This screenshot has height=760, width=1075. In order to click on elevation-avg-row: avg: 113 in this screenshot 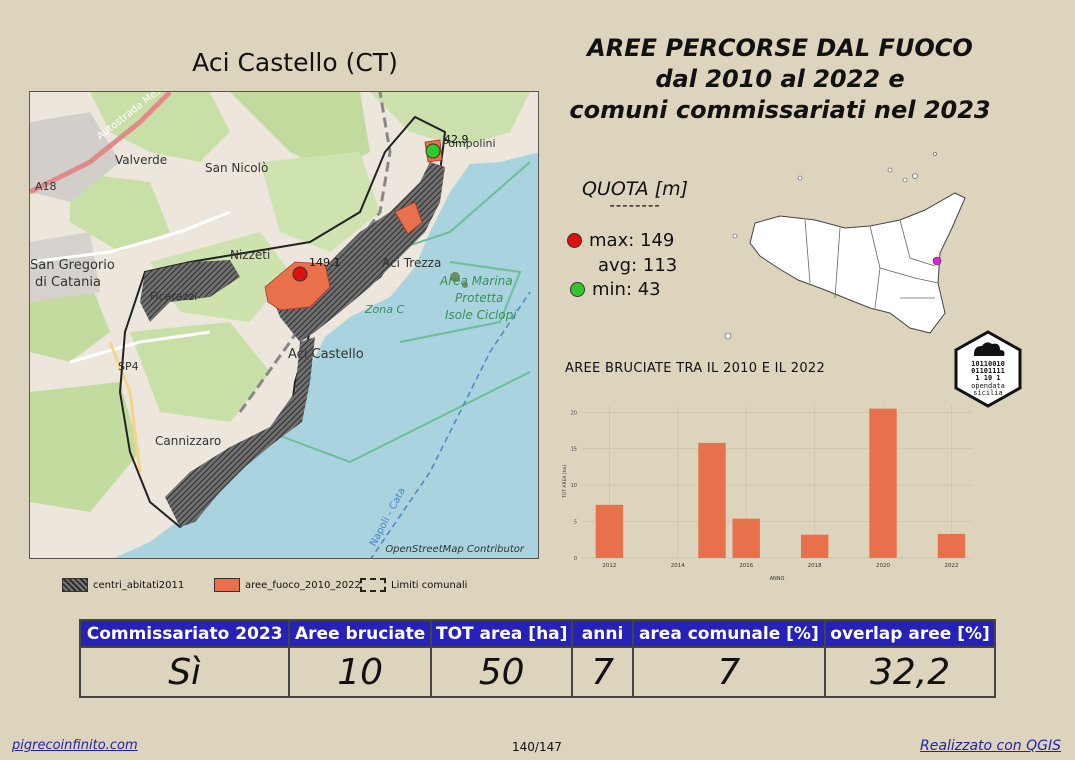, I will do `click(637, 265)`.